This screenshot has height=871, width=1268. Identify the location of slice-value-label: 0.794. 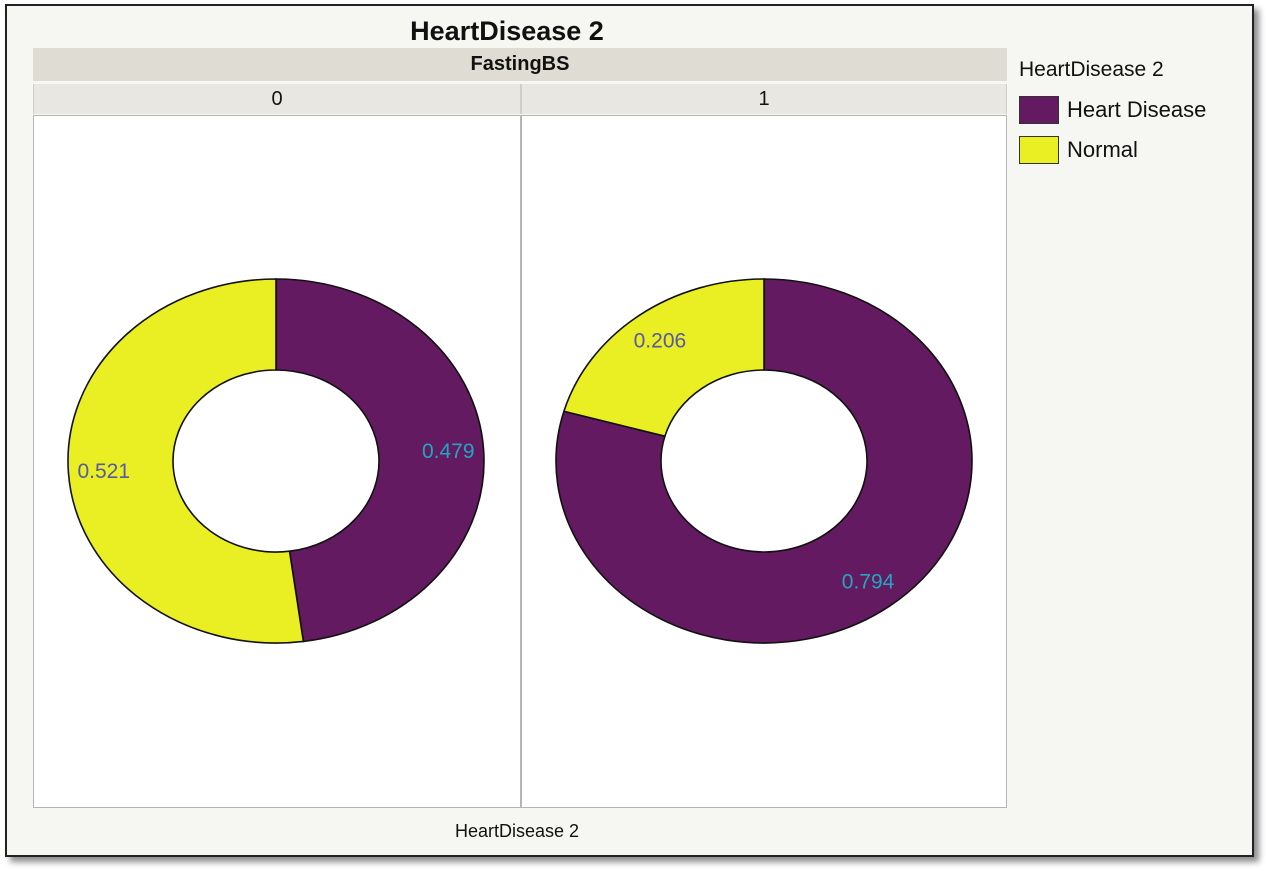
(868, 582).